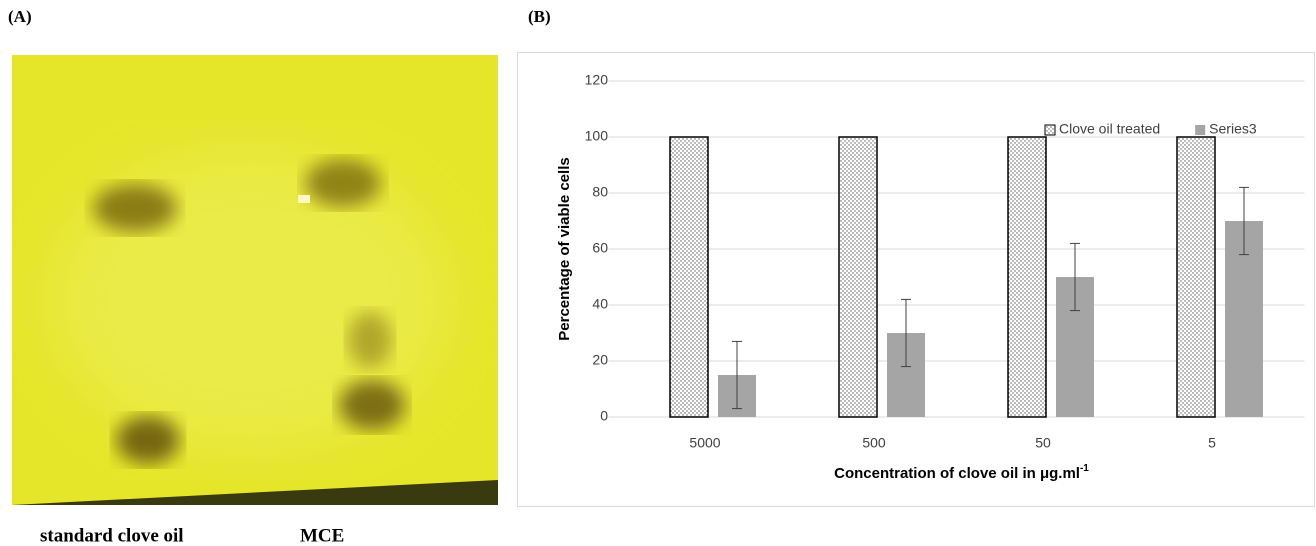 Image resolution: width=1316 pixels, height=546 pixels. Describe the element at coordinates (322, 535) in the screenshot. I see `photo-label: MCE` at that location.